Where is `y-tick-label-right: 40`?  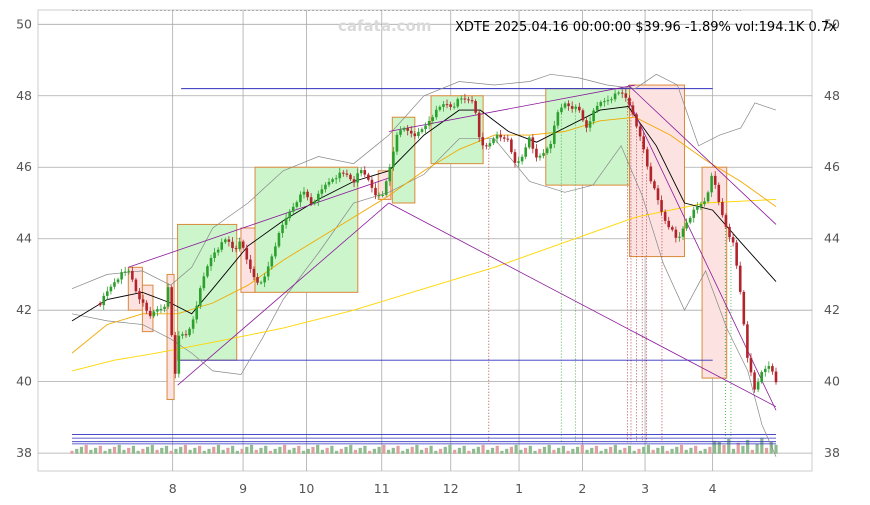
y-tick-label-right: 40 is located at coordinates (832, 381).